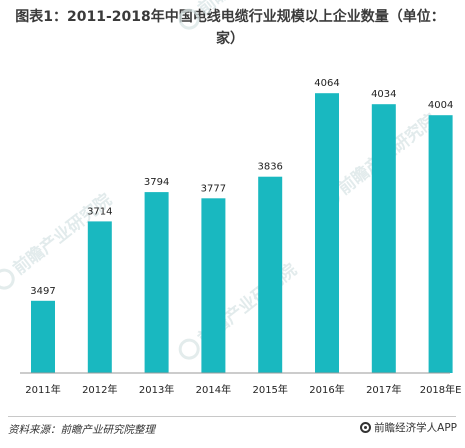 The width and height of the screenshot is (465, 448). Describe the element at coordinates (366, 427) in the screenshot. I see `qianzhan-logo-icon` at that location.